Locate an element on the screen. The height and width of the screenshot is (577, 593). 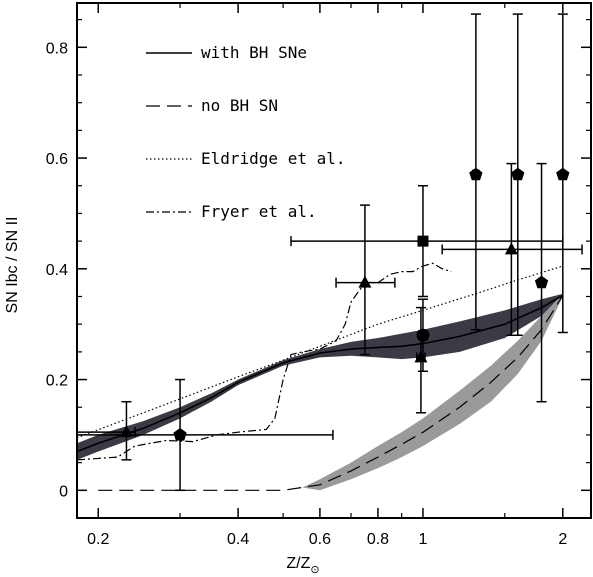
data-point-3-triangle is located at coordinates (365, 280).